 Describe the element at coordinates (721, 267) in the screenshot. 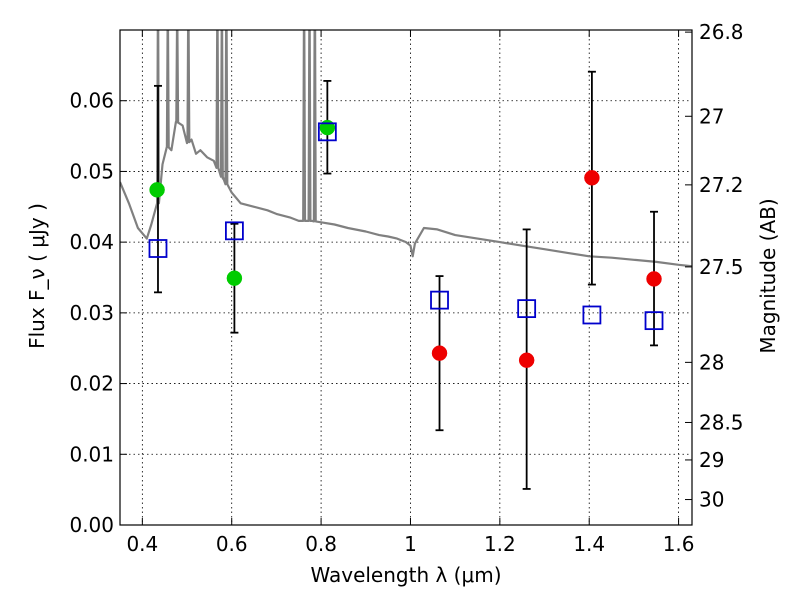

I see `y2-tick-label: 27.5` at that location.